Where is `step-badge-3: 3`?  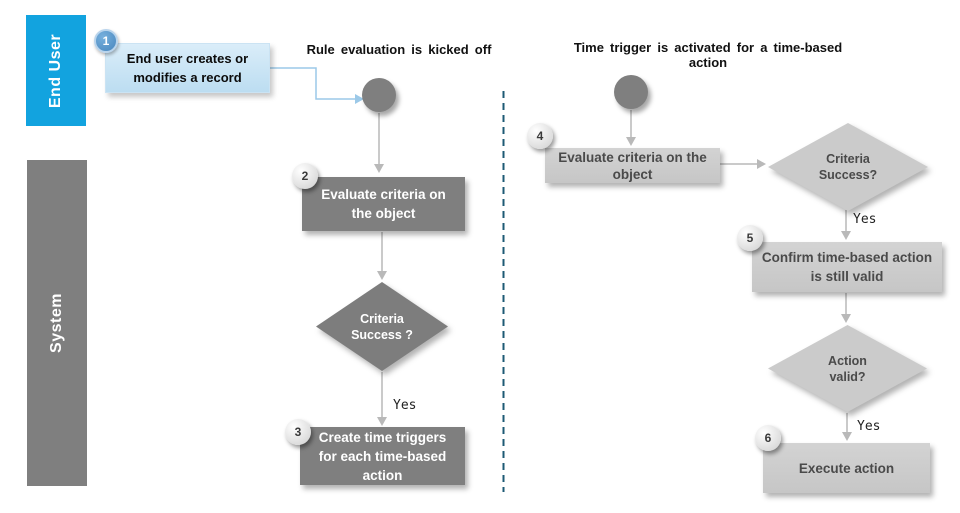 step-badge-3: 3 is located at coordinates (298, 432).